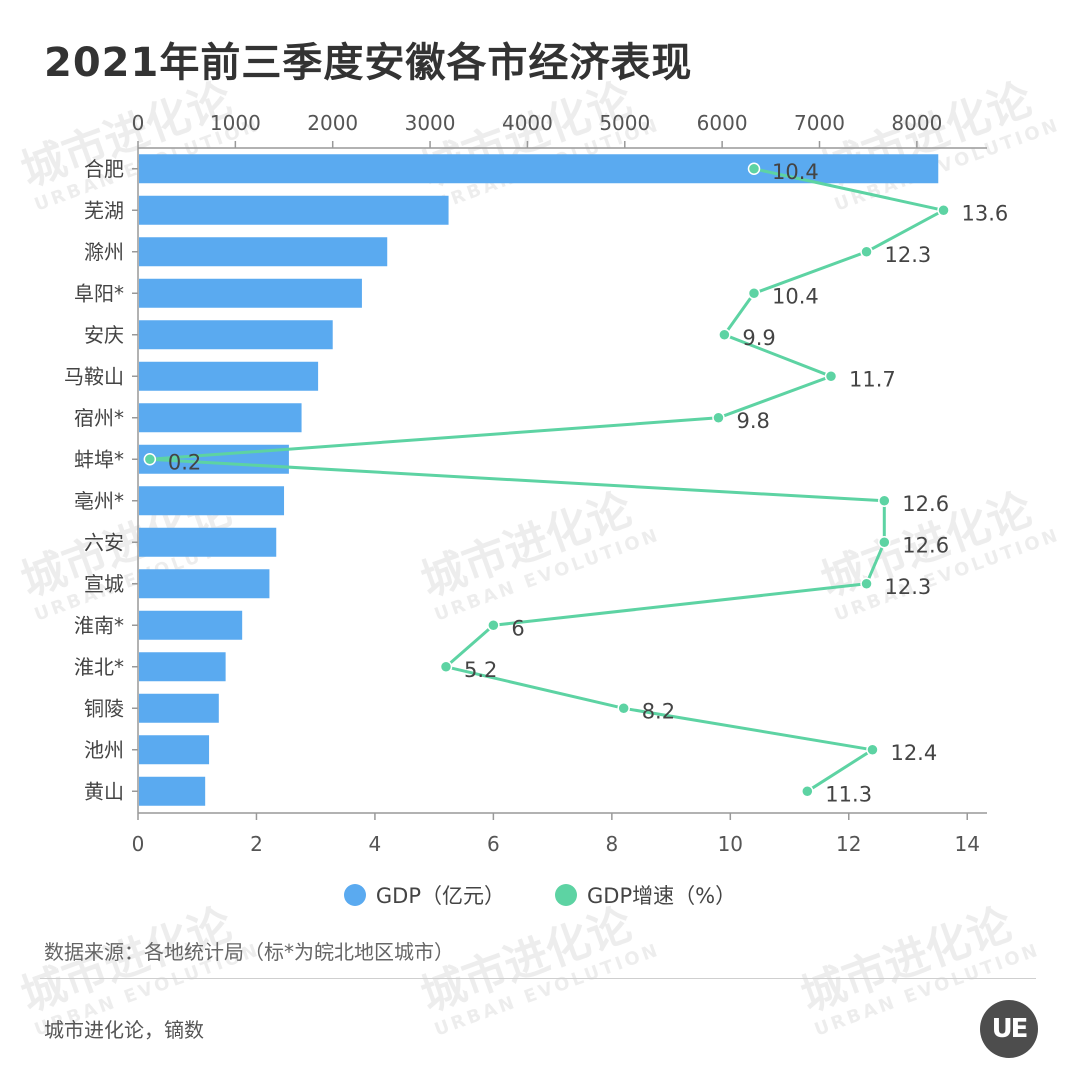  I want to click on credit: 城市进化论，镝数, so click(124, 1030).